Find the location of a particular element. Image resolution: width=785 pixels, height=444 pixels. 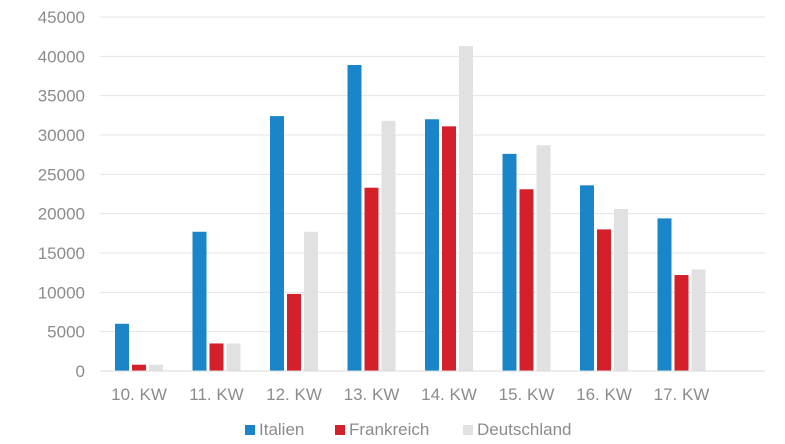

legend-label-frankreich: Frankreich is located at coordinates (389, 429).